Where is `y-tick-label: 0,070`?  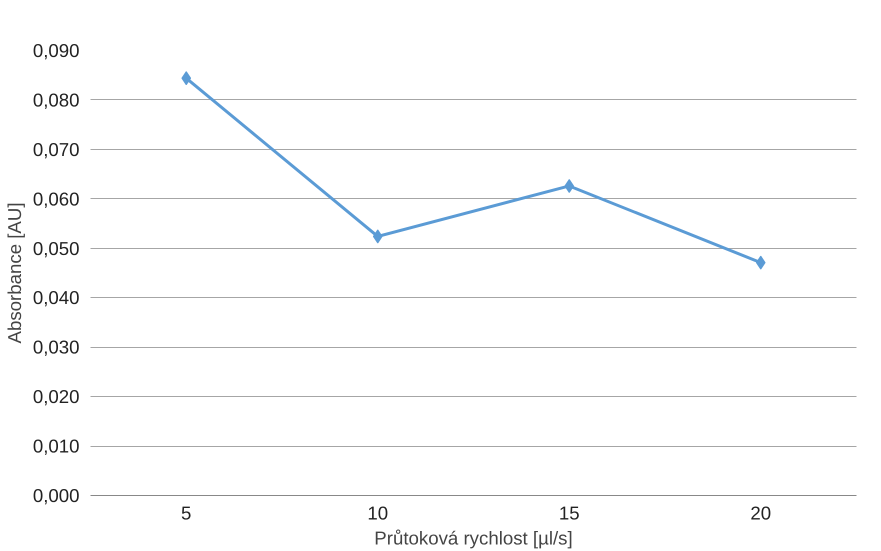 y-tick-label: 0,070 is located at coordinates (56, 149).